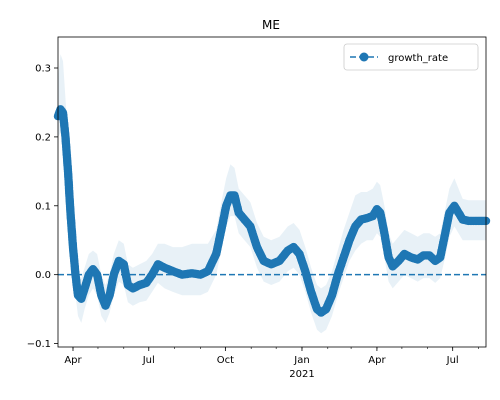  Describe the element at coordinates (418, 58) in the screenshot. I see `legend-entry-label: growth_rate` at that location.